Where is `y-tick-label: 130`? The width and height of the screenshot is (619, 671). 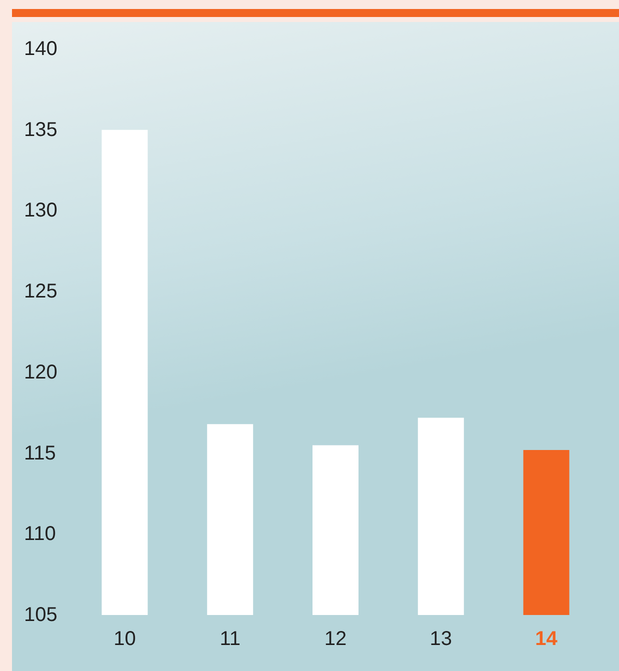 y-tick-label: 130 is located at coordinates (41, 211).